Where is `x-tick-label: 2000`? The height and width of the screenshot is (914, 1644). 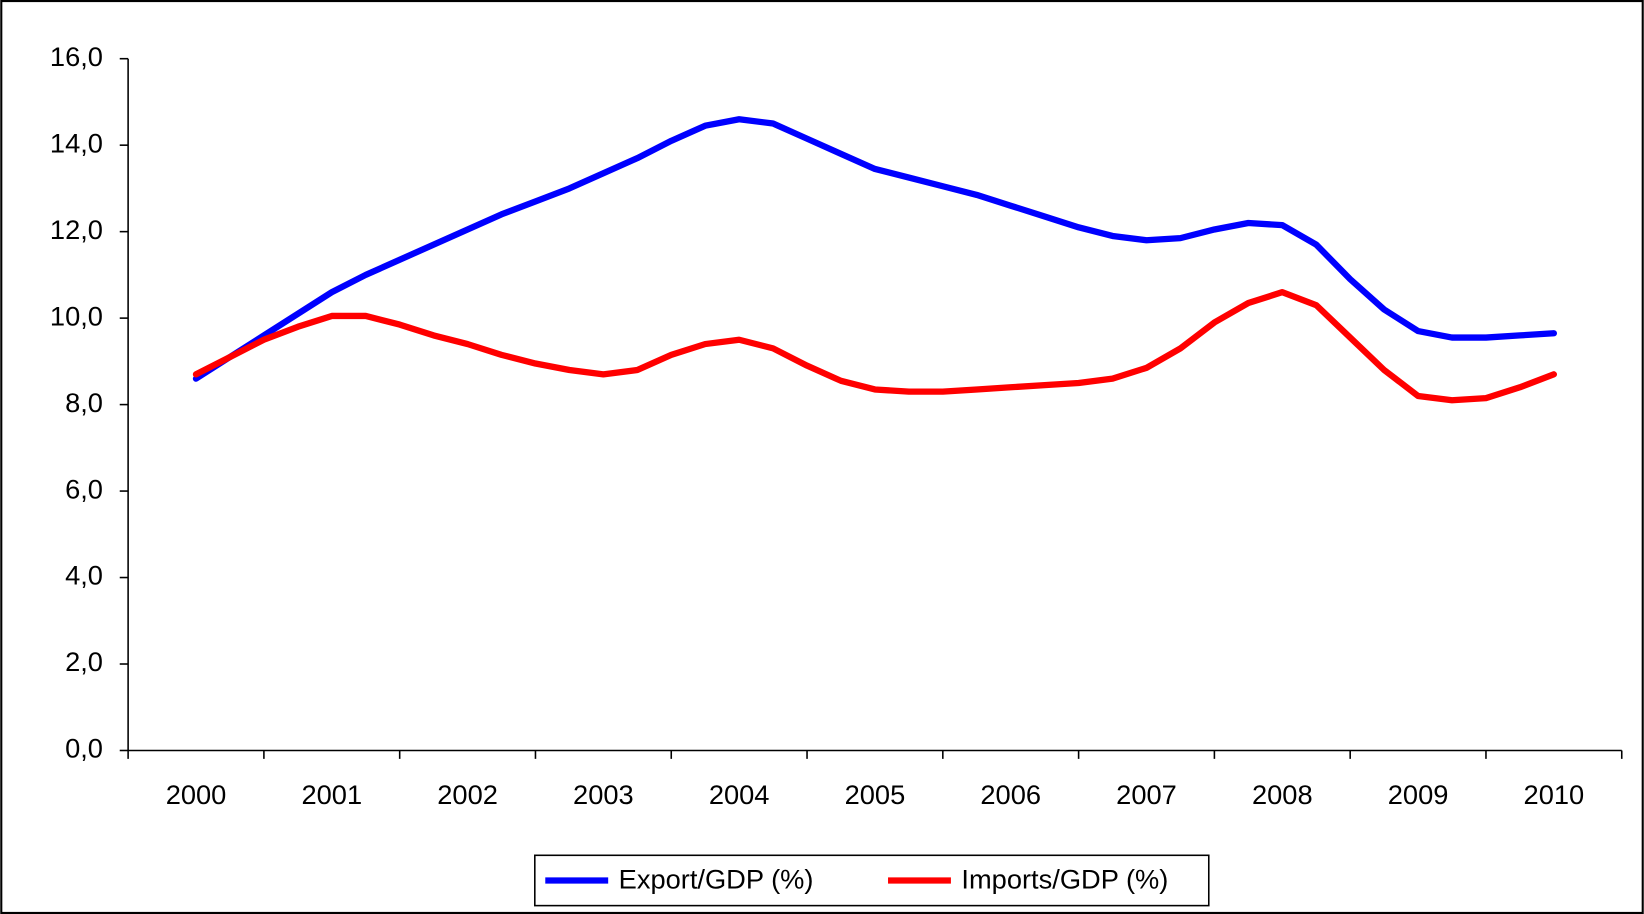
x-tick-label: 2000 is located at coordinates (196, 794).